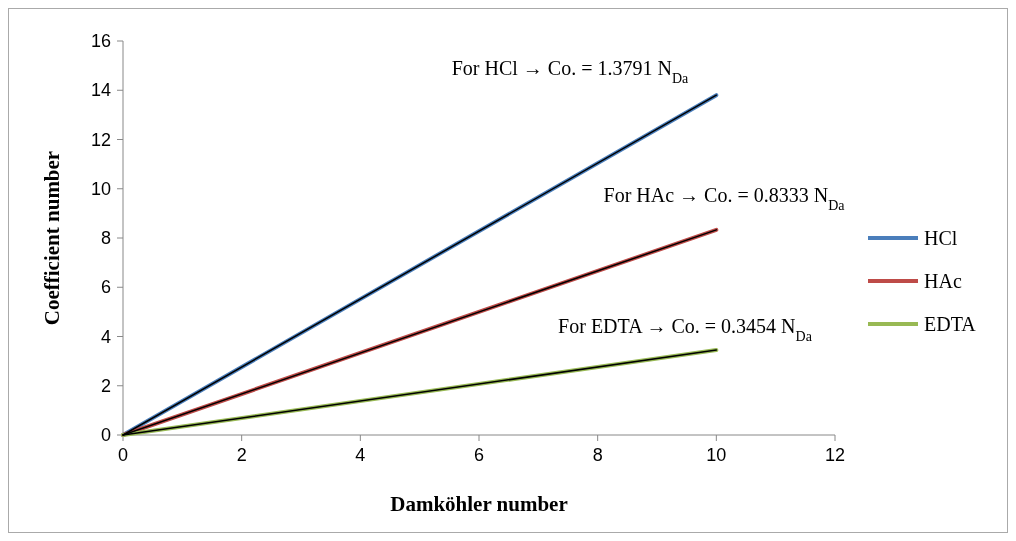 The width and height of the screenshot is (1016, 541). I want to click on y-tick-label: 10, so click(100, 188).